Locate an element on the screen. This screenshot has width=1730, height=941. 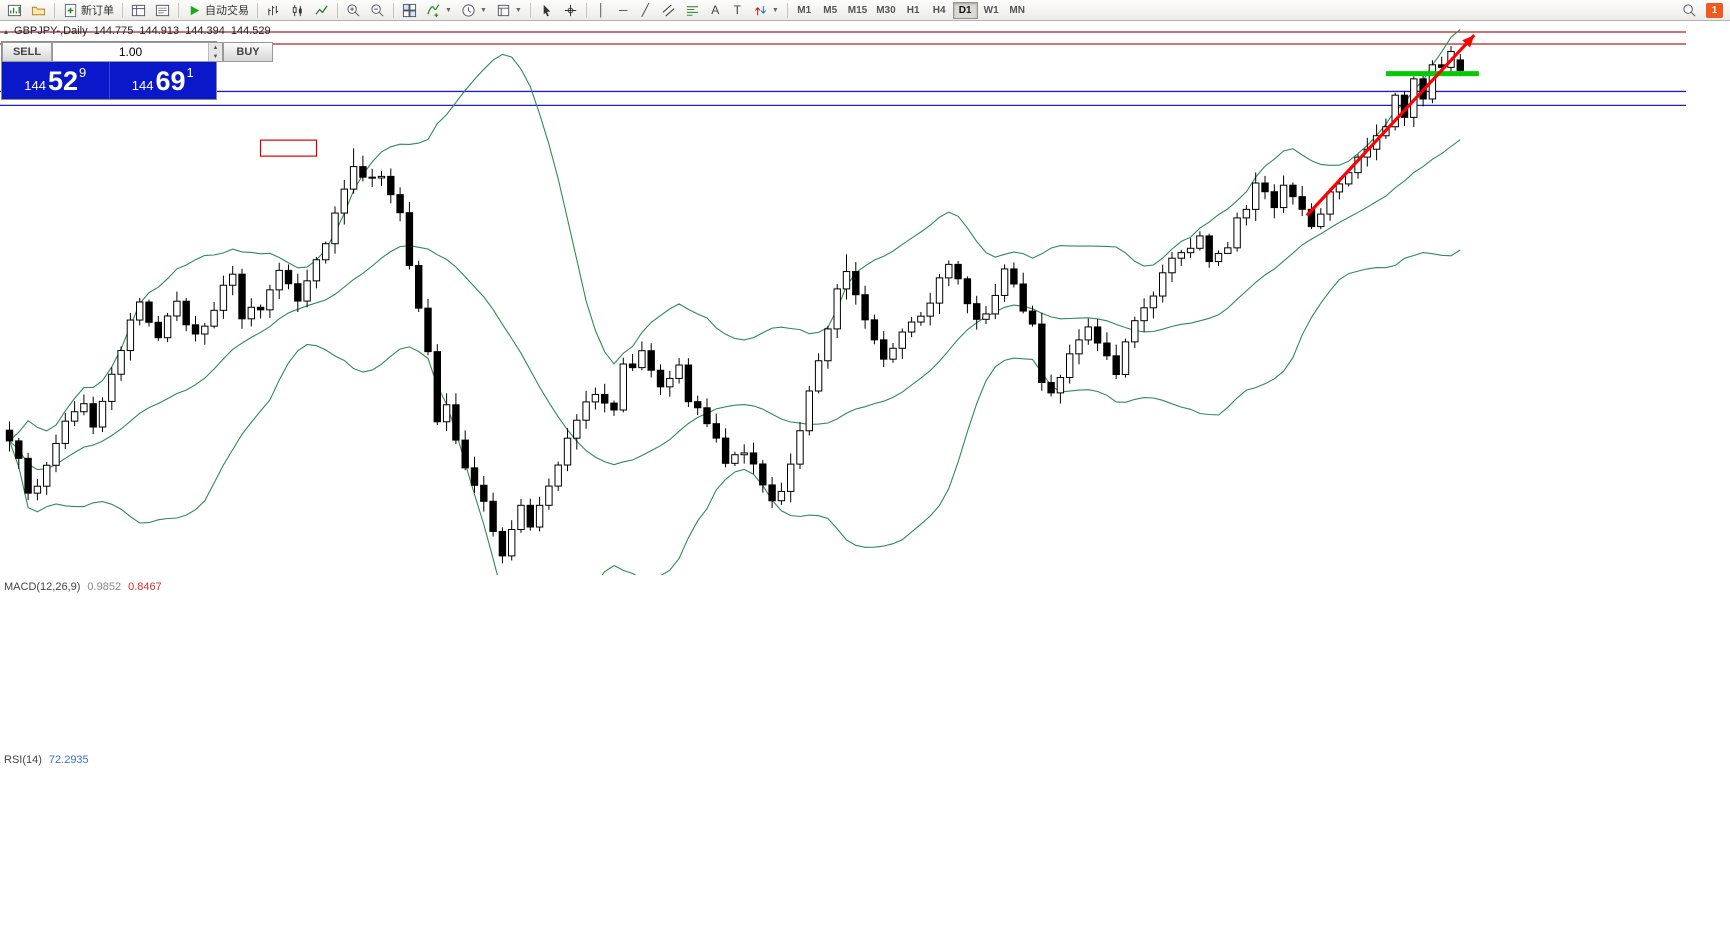
bar-chart-icon is located at coordinates (273, 10).